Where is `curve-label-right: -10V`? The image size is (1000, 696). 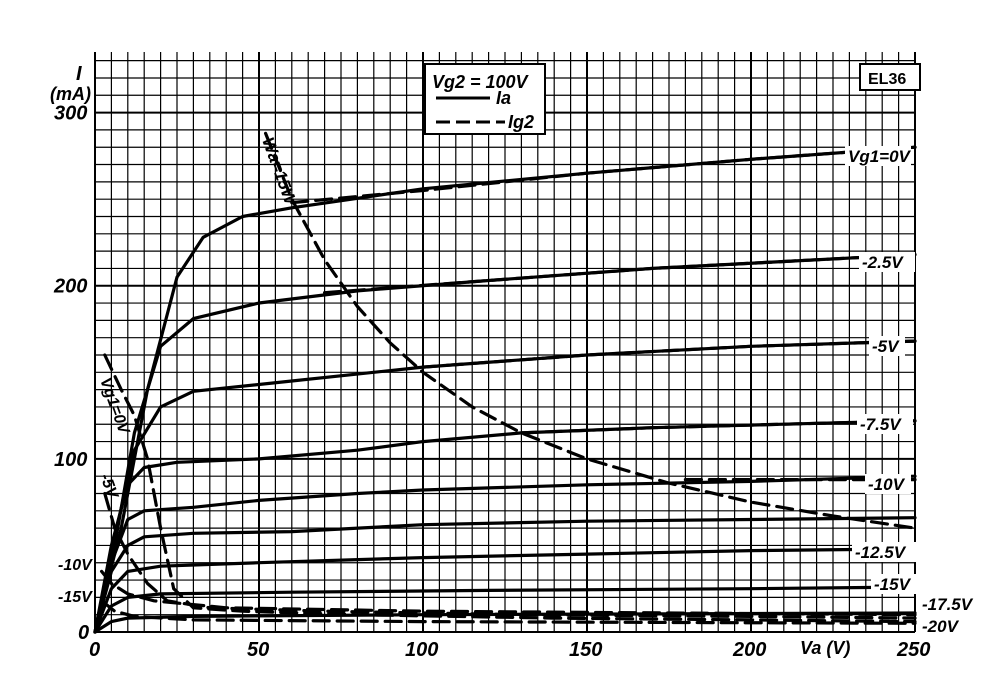 curve-label-right: -10V is located at coordinates (887, 484).